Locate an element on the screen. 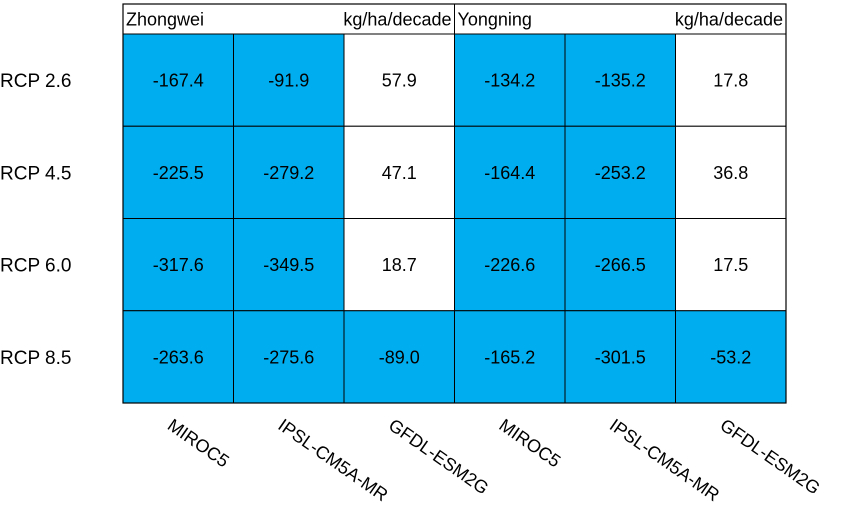 Image resolution: width=850 pixels, height=532 pixels. row-label: RCP 8.5 is located at coordinates (35, 358).